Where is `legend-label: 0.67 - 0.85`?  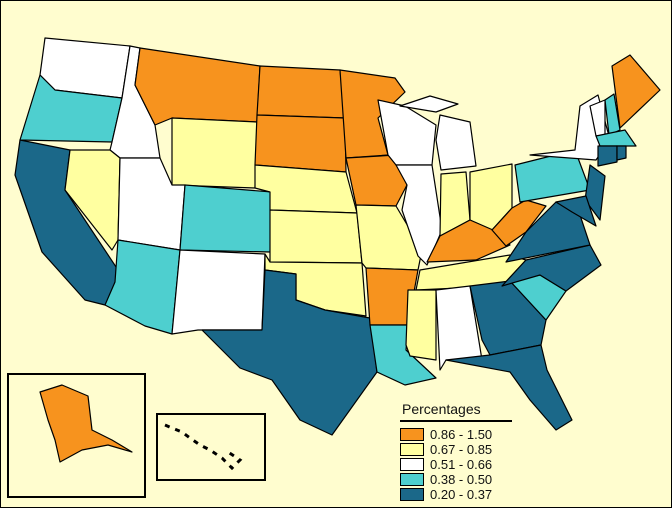
legend-label: 0.67 - 0.85 is located at coordinates (461, 449).